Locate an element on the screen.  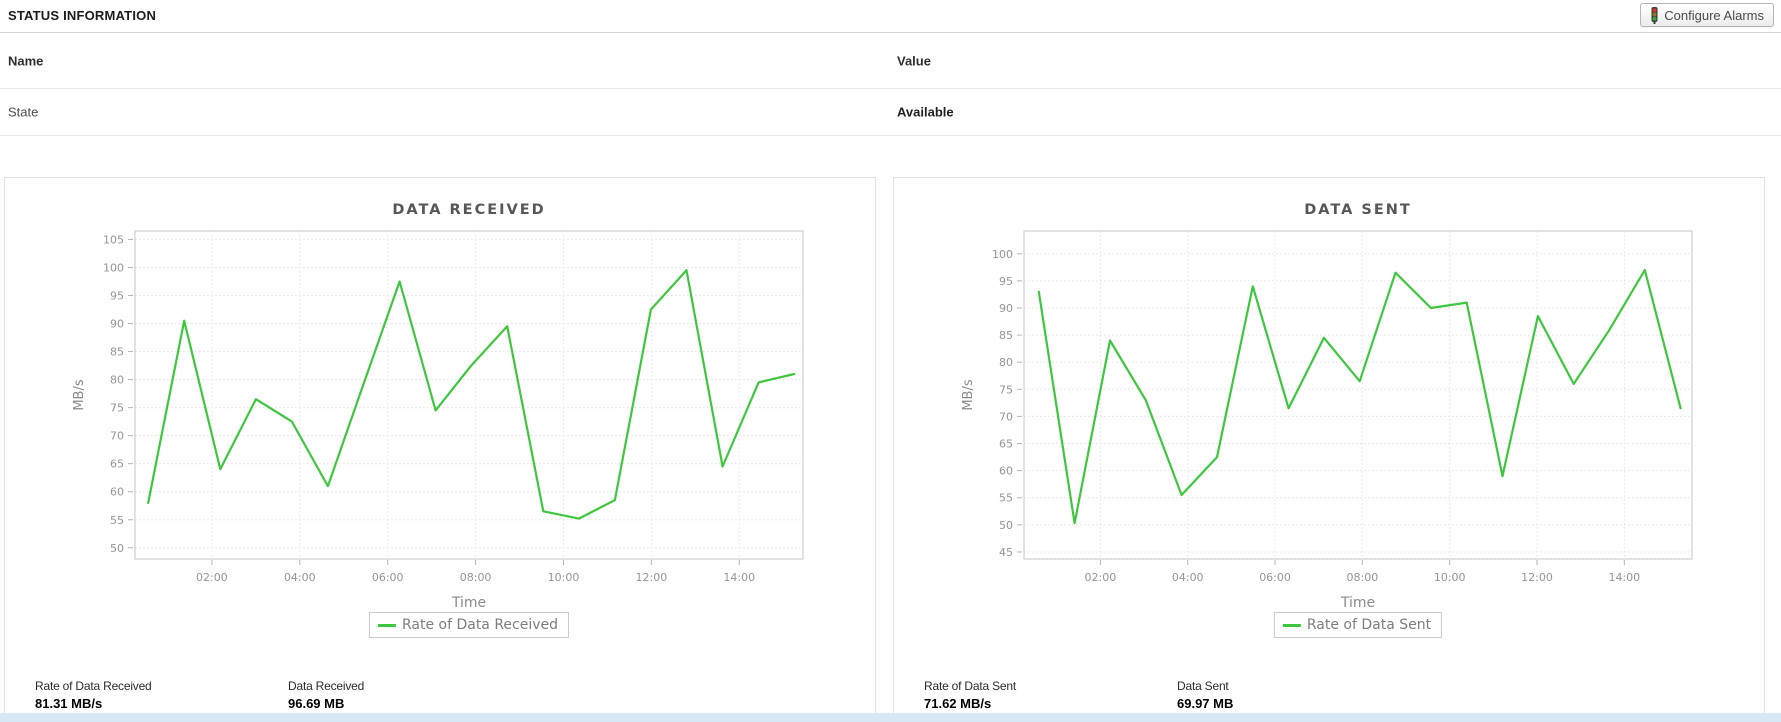
row-name-state: State is located at coordinates (23, 112).